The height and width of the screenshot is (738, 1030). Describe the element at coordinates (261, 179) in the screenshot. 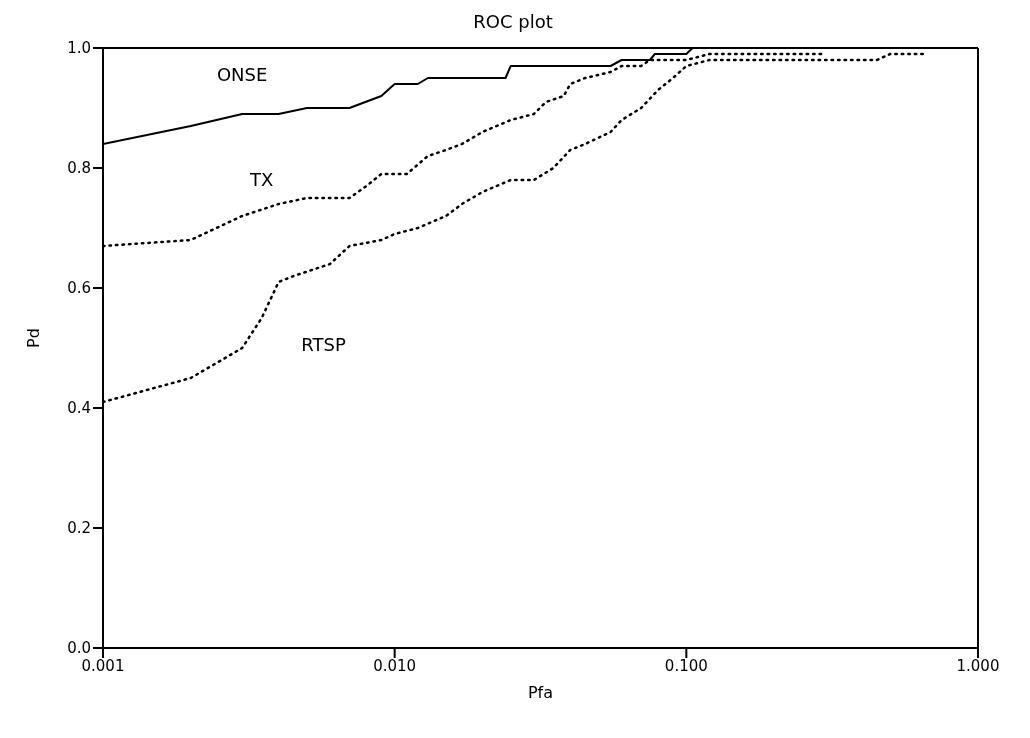

I see `series-label: TX` at that location.